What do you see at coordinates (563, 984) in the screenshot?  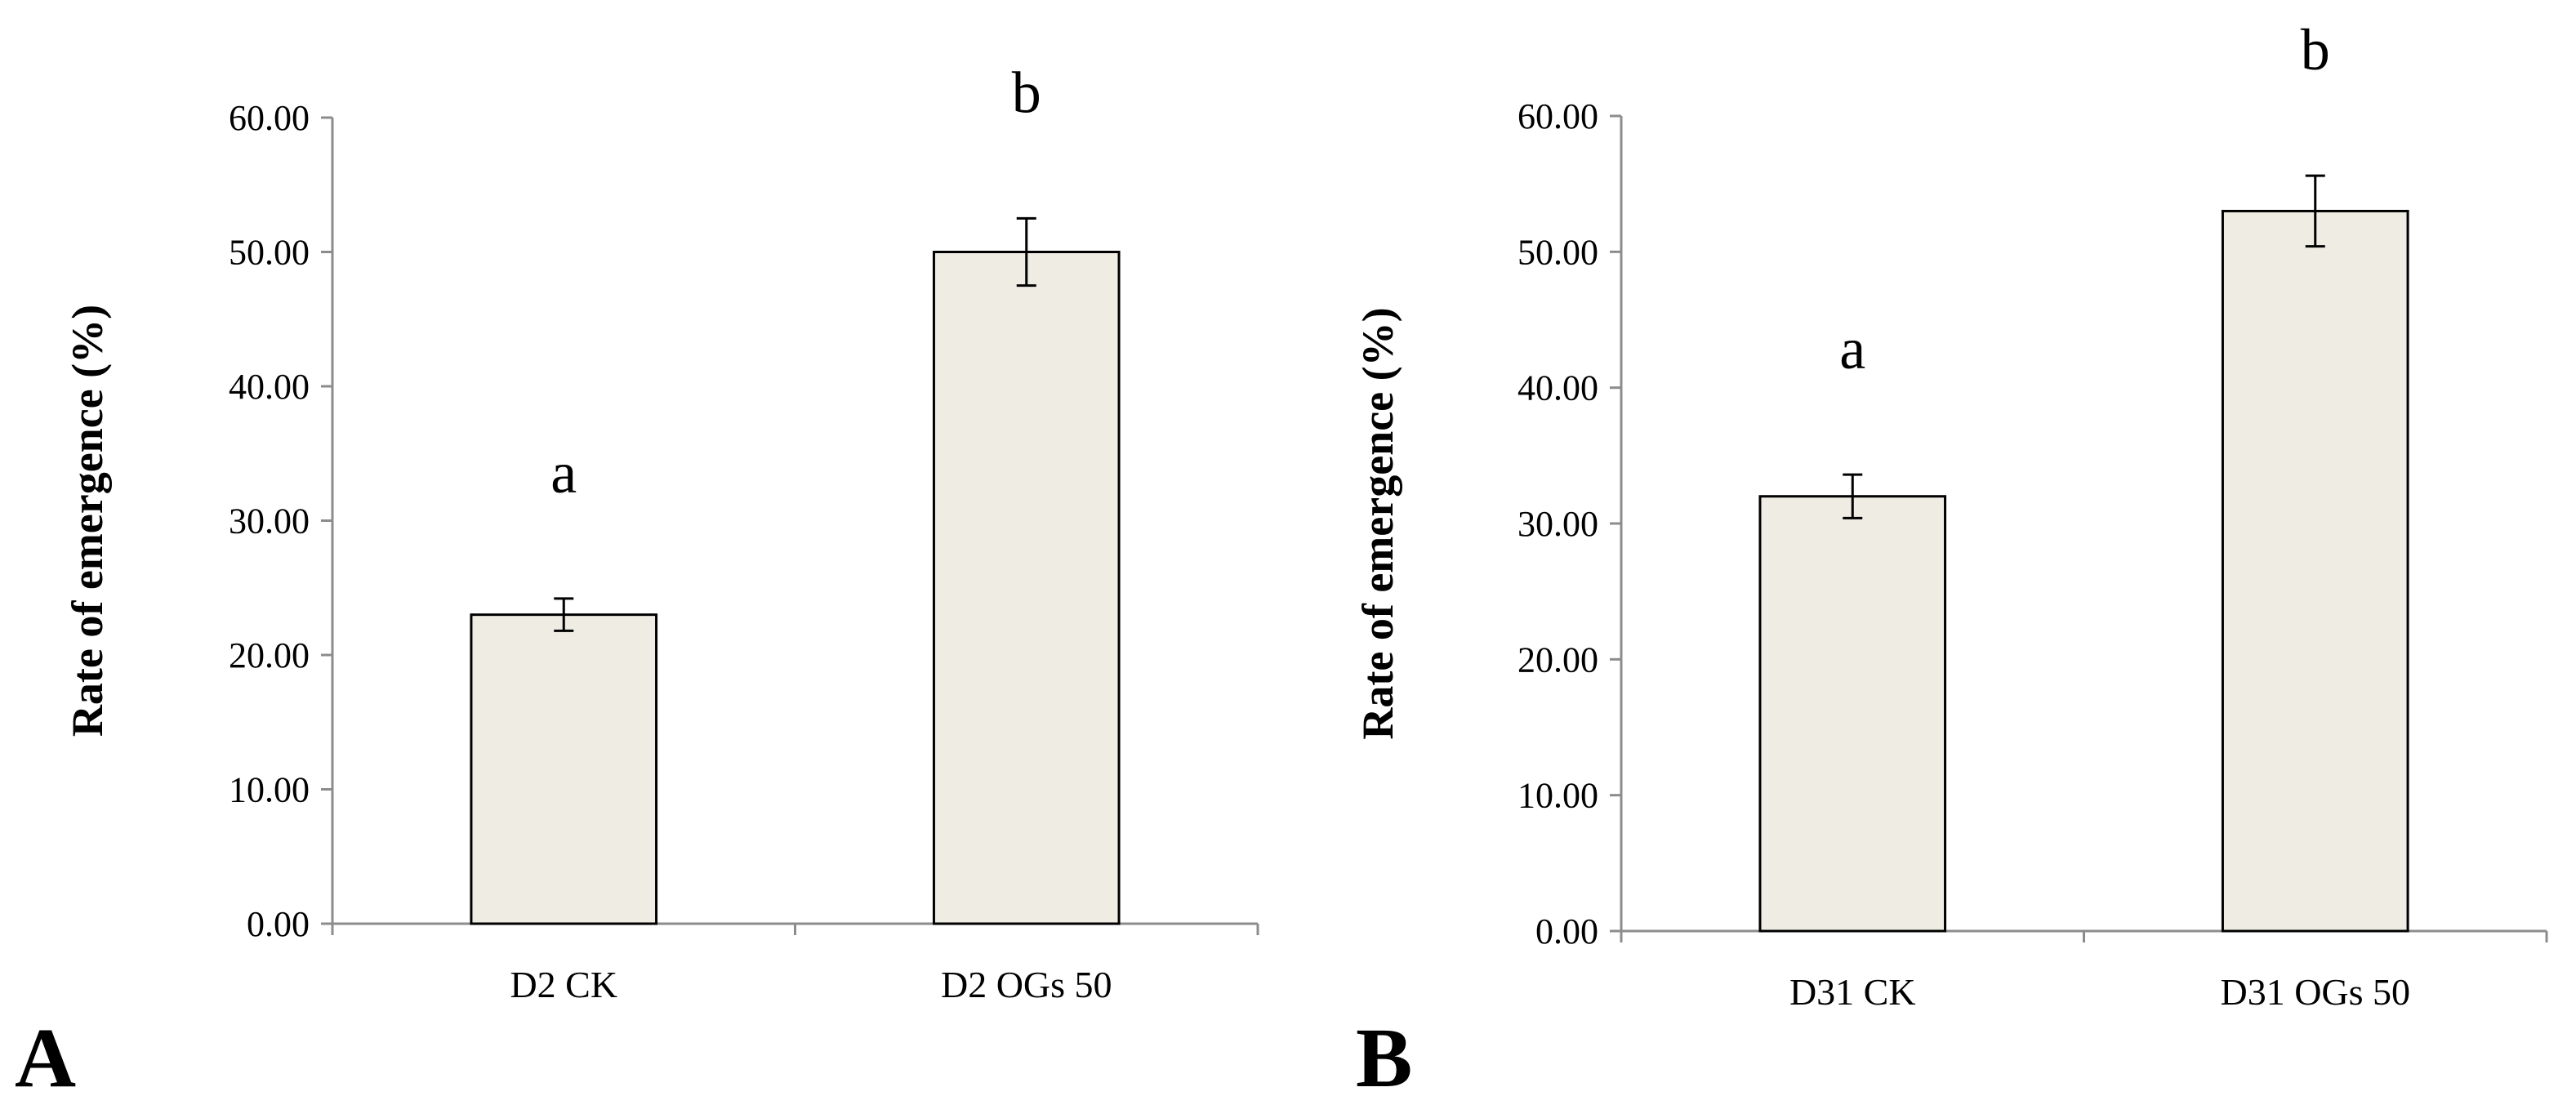 I see `x-category-label: D2 CK` at bounding box center [563, 984].